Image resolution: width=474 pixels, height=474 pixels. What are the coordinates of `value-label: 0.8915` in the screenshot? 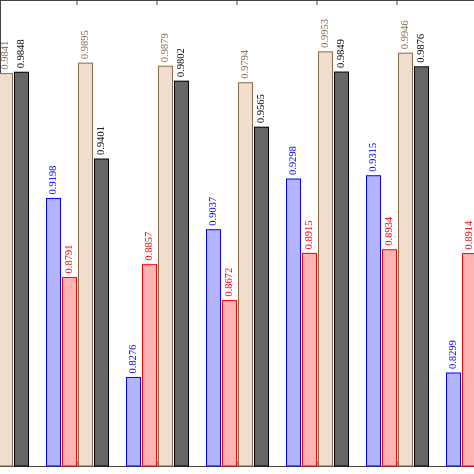 It's located at (309, 235).